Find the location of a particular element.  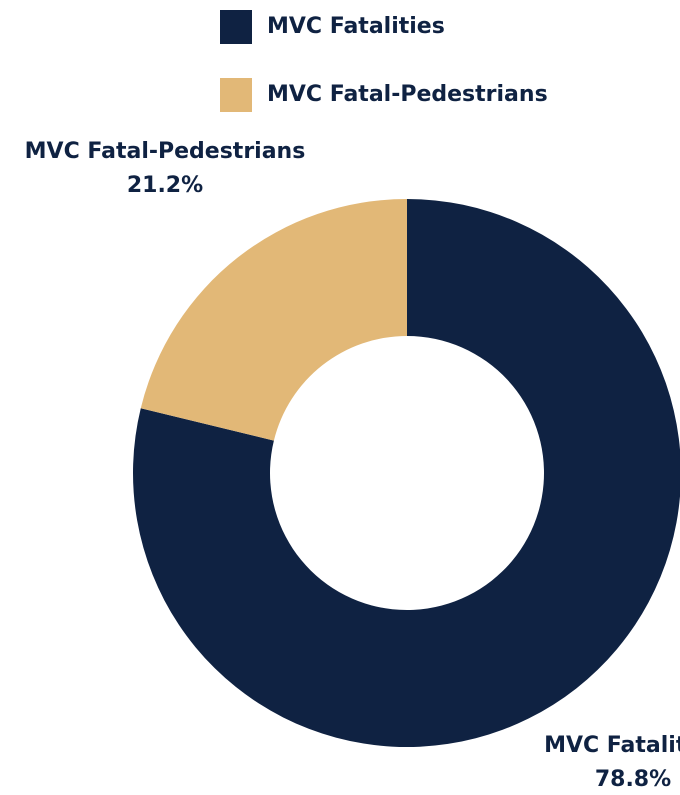

data-label-name: MVC Fatal-Pedestrians is located at coordinates (165, 151).